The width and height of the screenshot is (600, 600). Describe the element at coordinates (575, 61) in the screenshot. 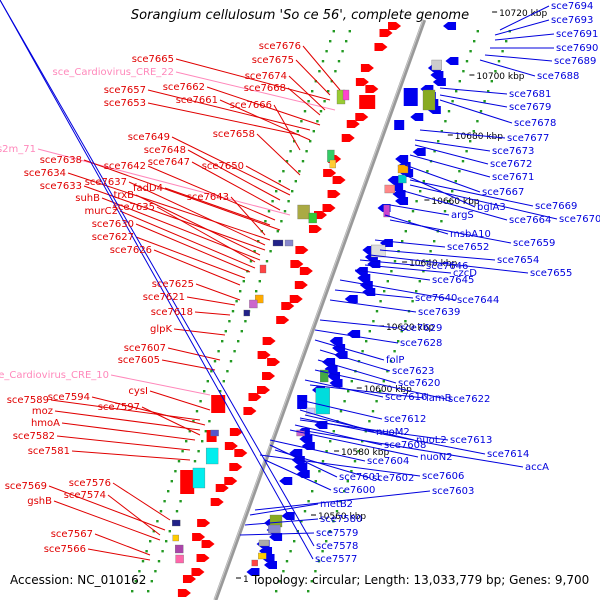

I see `right-gene-label: sce7689` at that location.